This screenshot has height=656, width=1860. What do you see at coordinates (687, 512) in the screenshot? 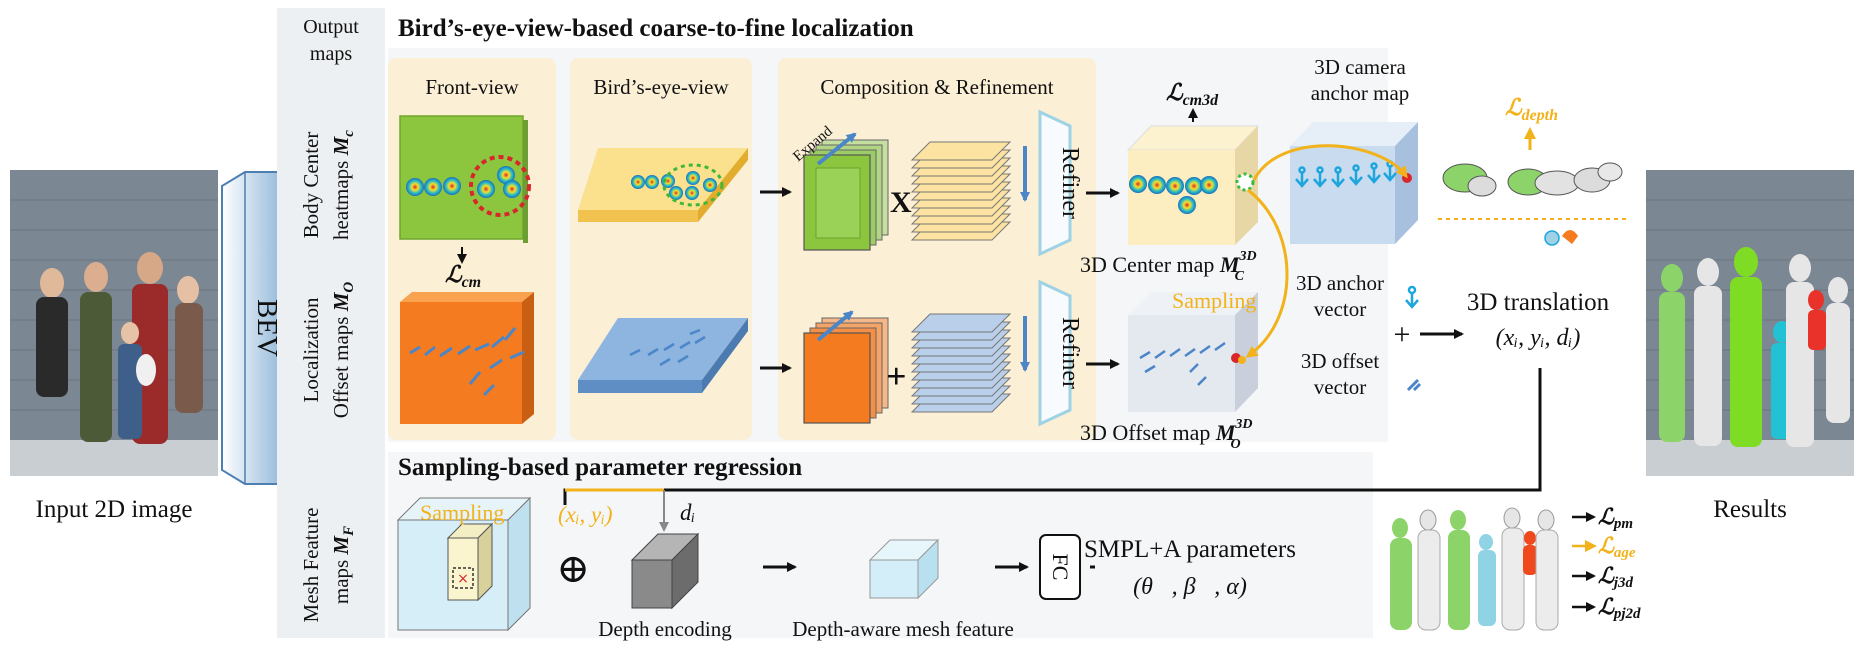
I see `depth-variable: dᵢ` at bounding box center [687, 512].